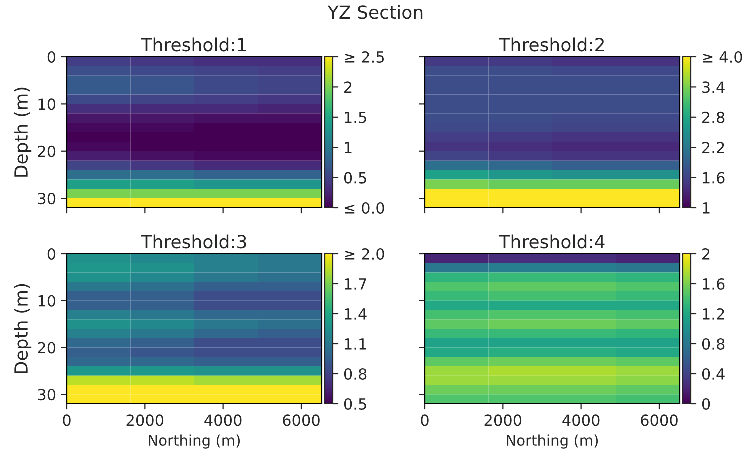 This screenshot has width=752, height=454. What do you see at coordinates (713, 314) in the screenshot?
I see `color-bar-label: 1.2` at bounding box center [713, 314].